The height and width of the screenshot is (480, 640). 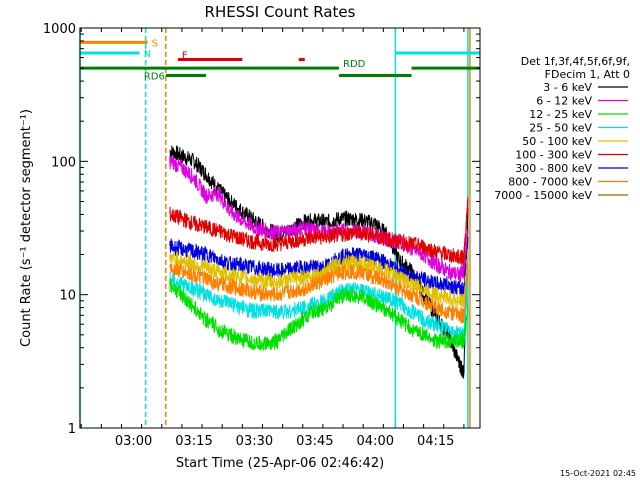 What do you see at coordinates (133, 441) in the screenshot?
I see `x-tick-label-0300: 03:00` at bounding box center [133, 441].